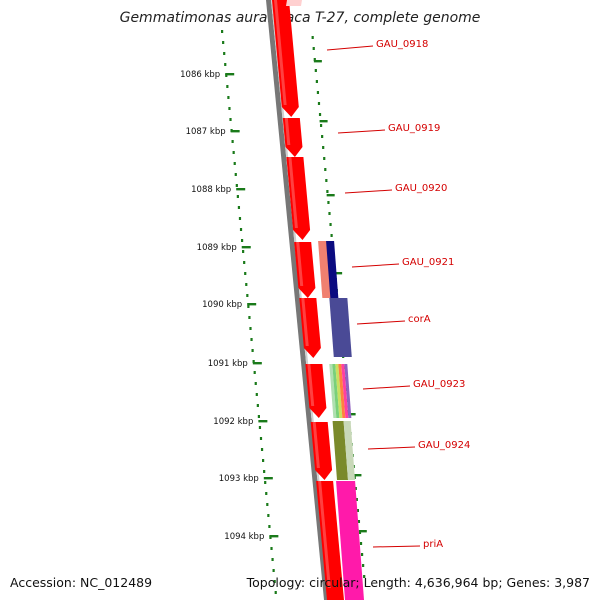 The image size is (600, 600). Describe the element at coordinates (428, 262) in the screenshot. I see `gene-label: GAU_0921` at that location.